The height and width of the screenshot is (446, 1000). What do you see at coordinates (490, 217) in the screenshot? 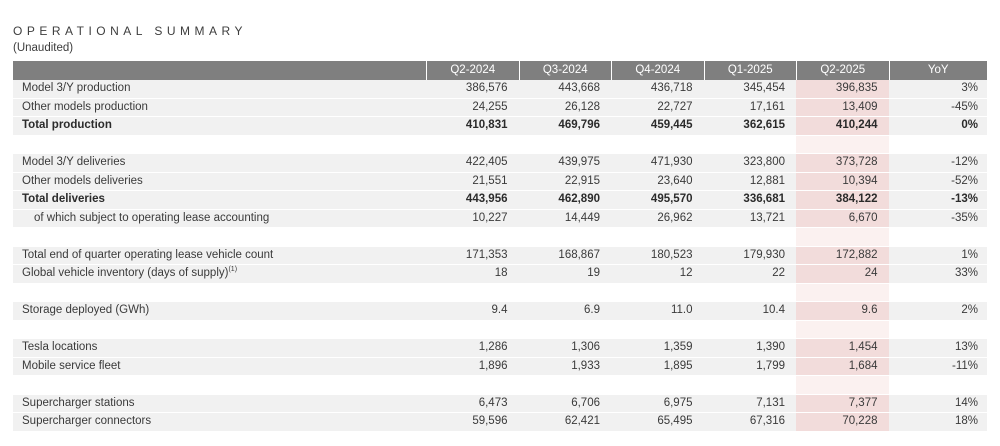
I see `value-cell: 10,227` at bounding box center [490, 217].